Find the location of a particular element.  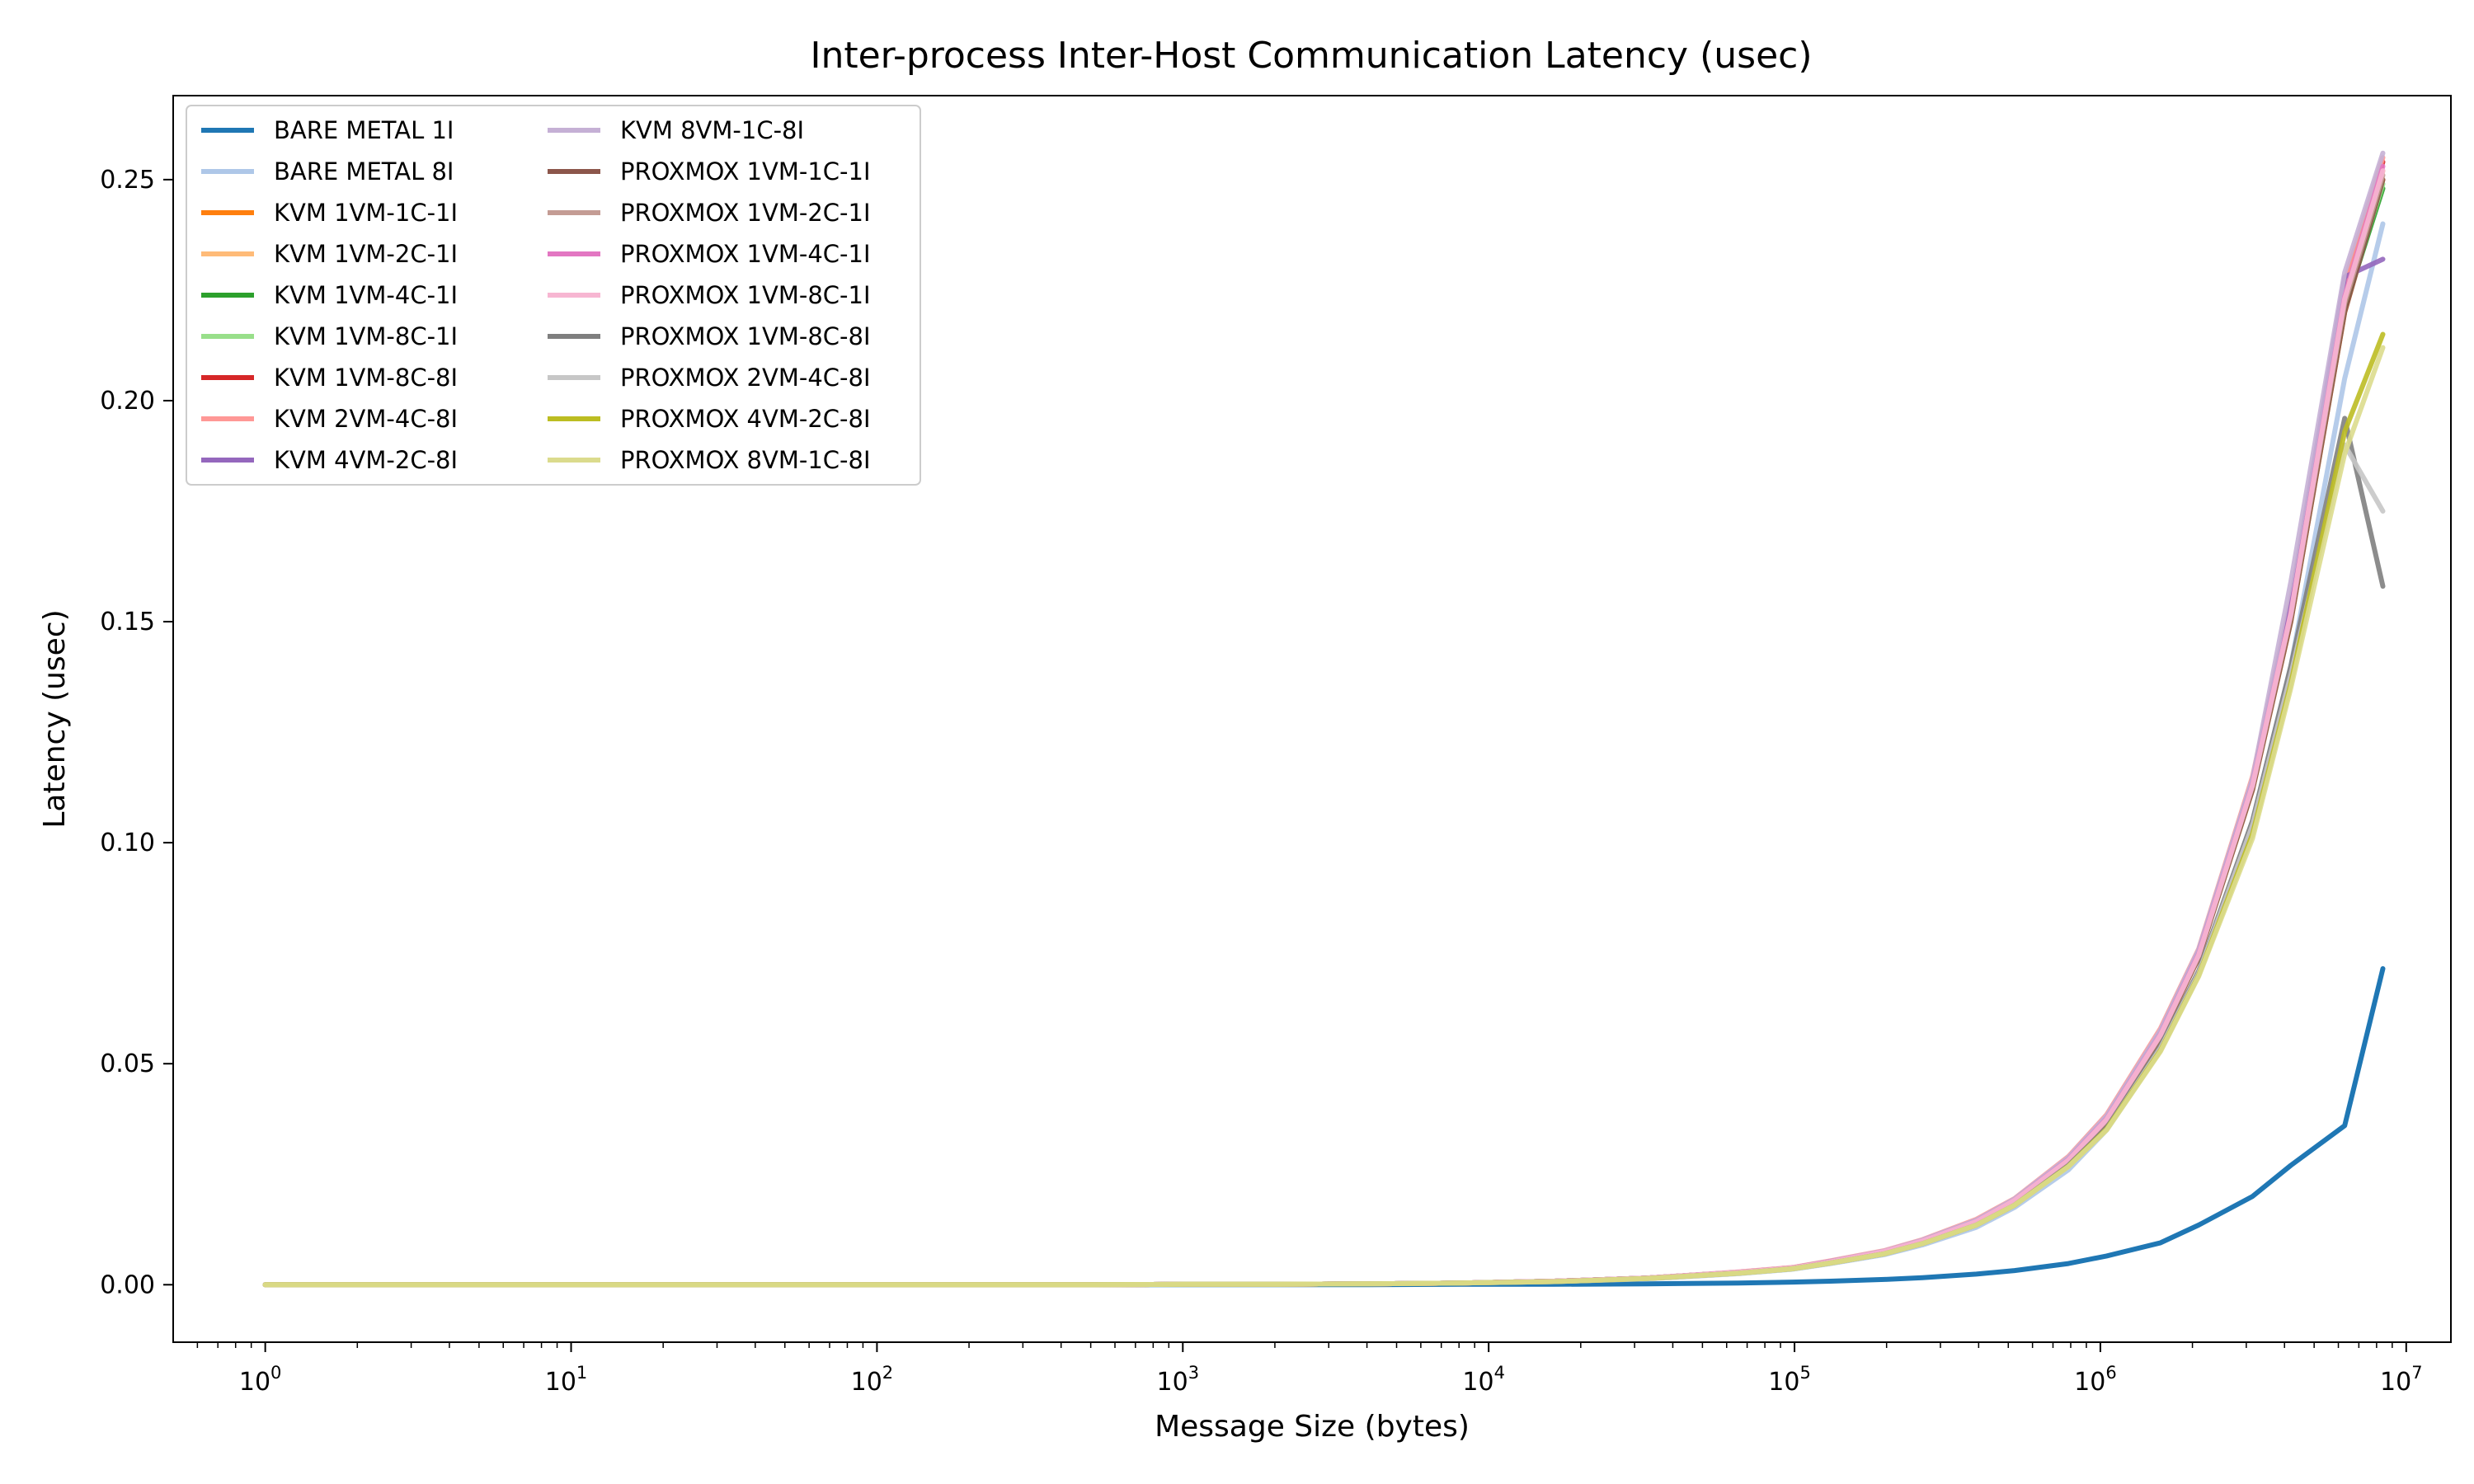

y-axis-title: Latency (usec) is located at coordinates (55, 718).